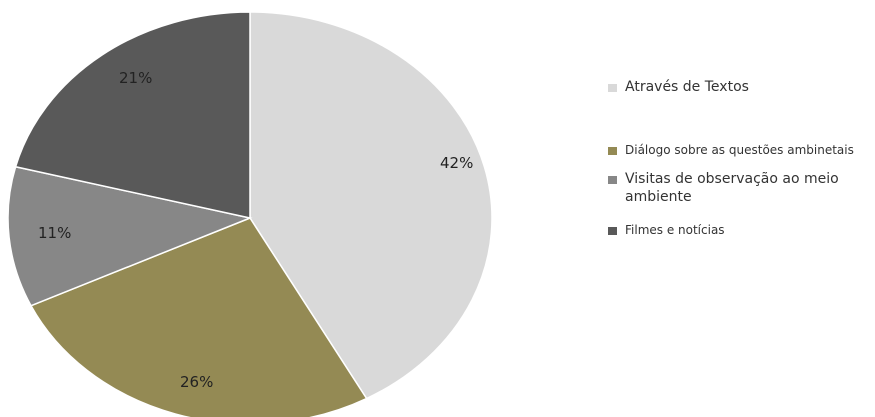 Image resolution: width=875 pixels, height=417 pixels. What do you see at coordinates (612, 151) in the screenshot?
I see `legend-swatch-dialogo` at bounding box center [612, 151].